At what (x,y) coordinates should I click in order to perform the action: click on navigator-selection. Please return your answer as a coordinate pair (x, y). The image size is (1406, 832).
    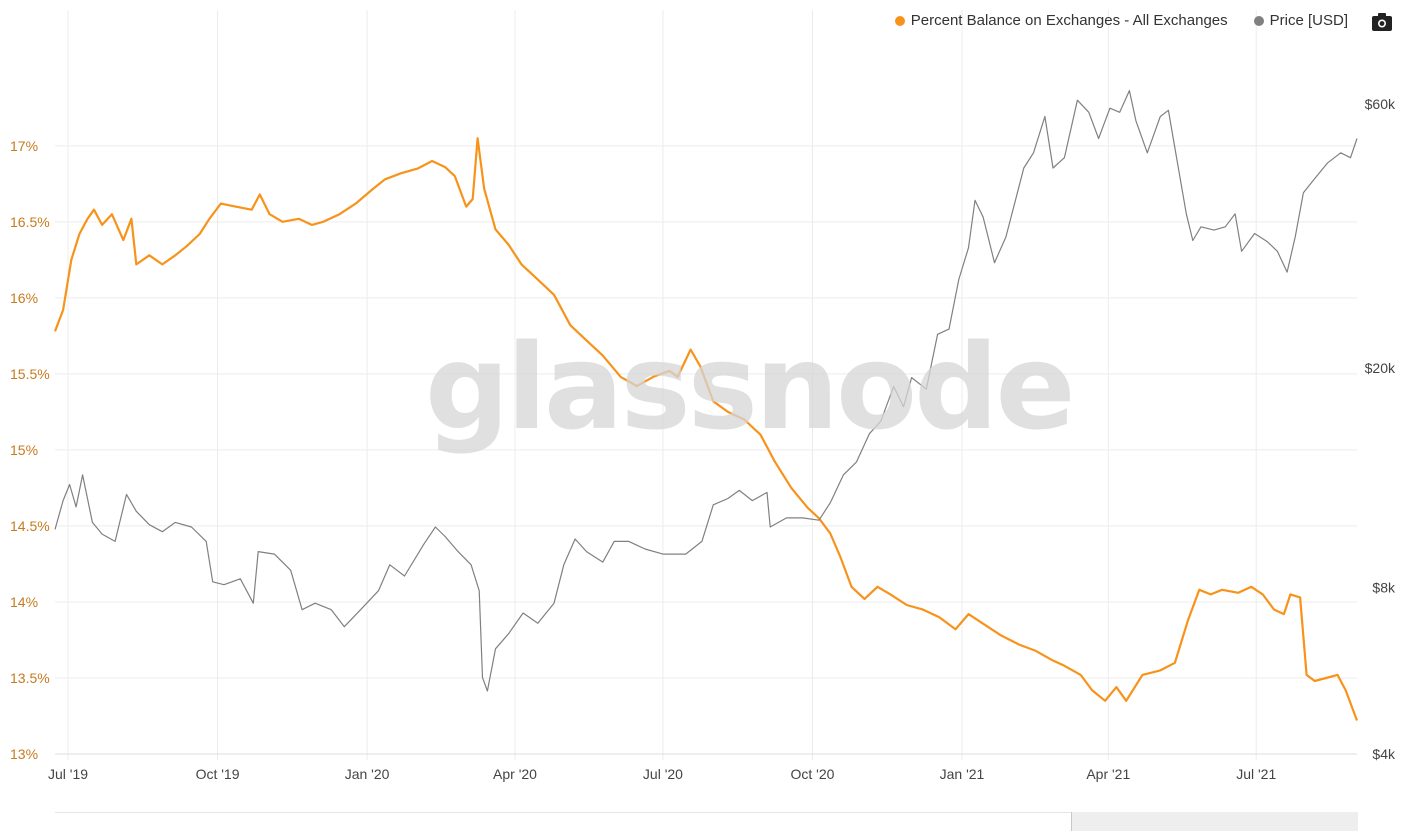
    Looking at the image, I should click on (1214, 821).